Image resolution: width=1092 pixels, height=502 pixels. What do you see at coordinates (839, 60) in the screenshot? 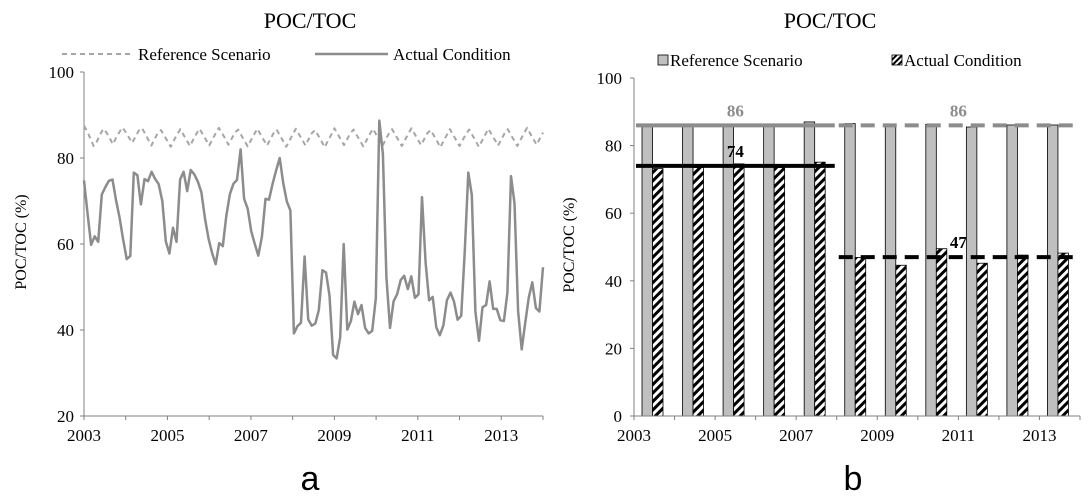
I see `panel-b-legend: Reference Scenario Actual Condition` at bounding box center [839, 60].